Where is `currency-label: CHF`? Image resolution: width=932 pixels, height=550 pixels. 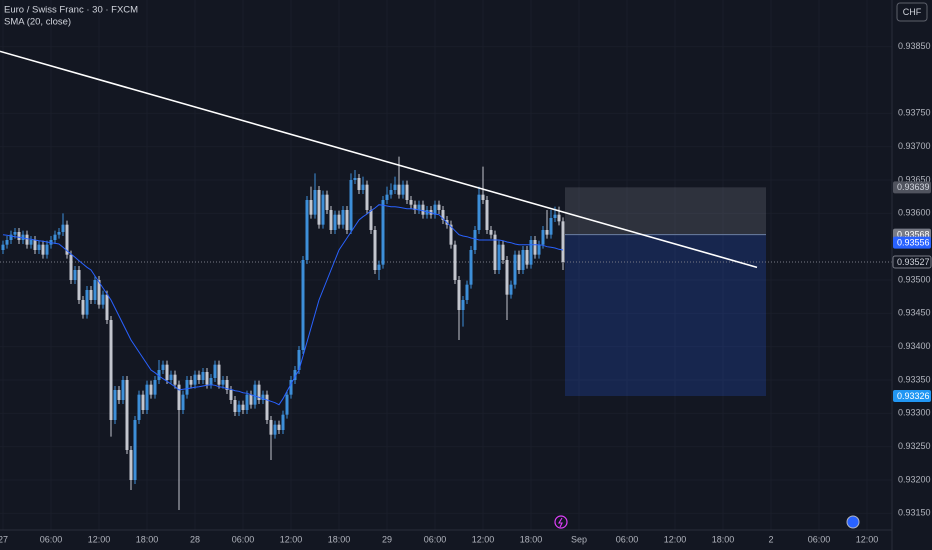
currency-label: CHF is located at coordinates (912, 12).